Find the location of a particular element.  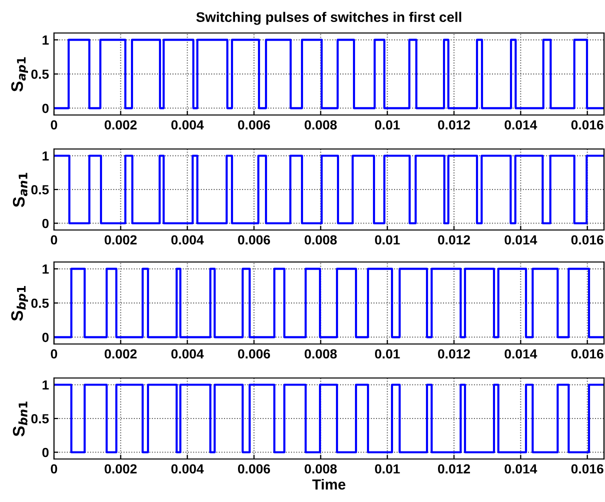

x-axis-title: Time is located at coordinates (329, 484).